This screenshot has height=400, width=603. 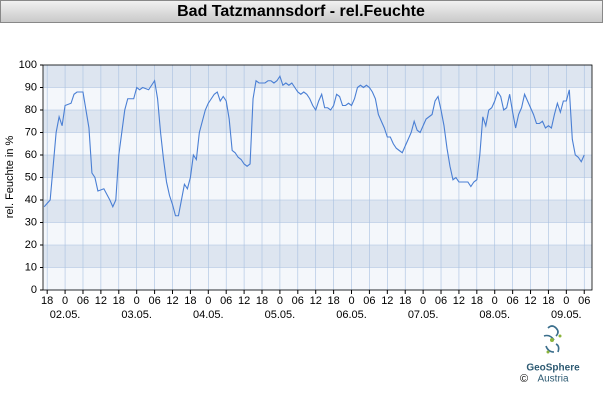 What do you see at coordinates (301, 11) in the screenshot?
I see `chart-title: Bad Tatzmannsdorf - rel.Feuchte` at bounding box center [301, 11].